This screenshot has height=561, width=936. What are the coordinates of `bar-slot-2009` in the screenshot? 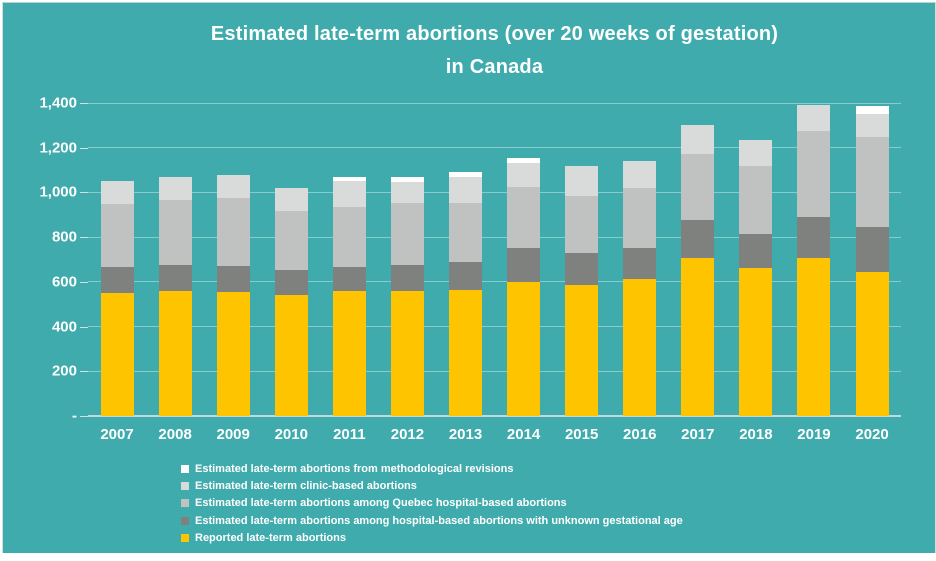 It's located at (233, 259).